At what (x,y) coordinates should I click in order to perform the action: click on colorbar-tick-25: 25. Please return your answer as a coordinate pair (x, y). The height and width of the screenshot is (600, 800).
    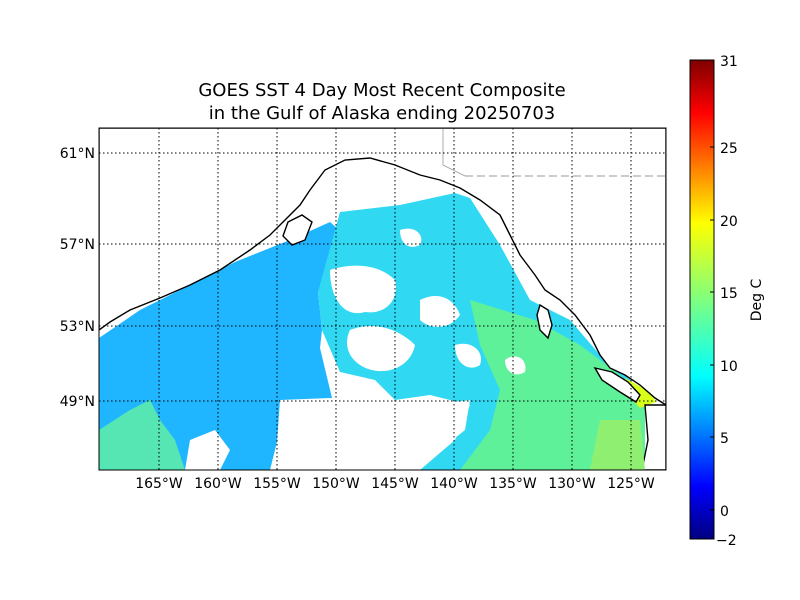
    Looking at the image, I should click on (729, 149).